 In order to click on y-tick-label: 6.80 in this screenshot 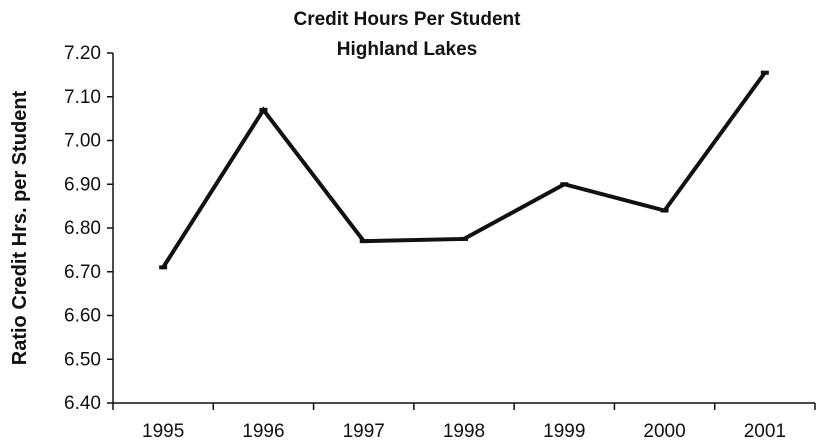, I will do `click(82, 228)`.